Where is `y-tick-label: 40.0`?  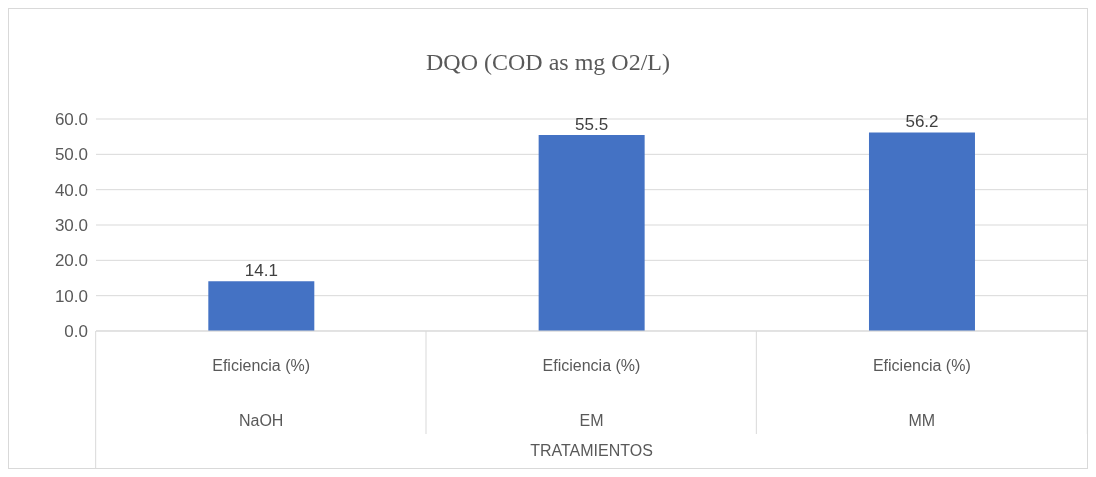
y-tick-label: 40.0 is located at coordinates (71, 190).